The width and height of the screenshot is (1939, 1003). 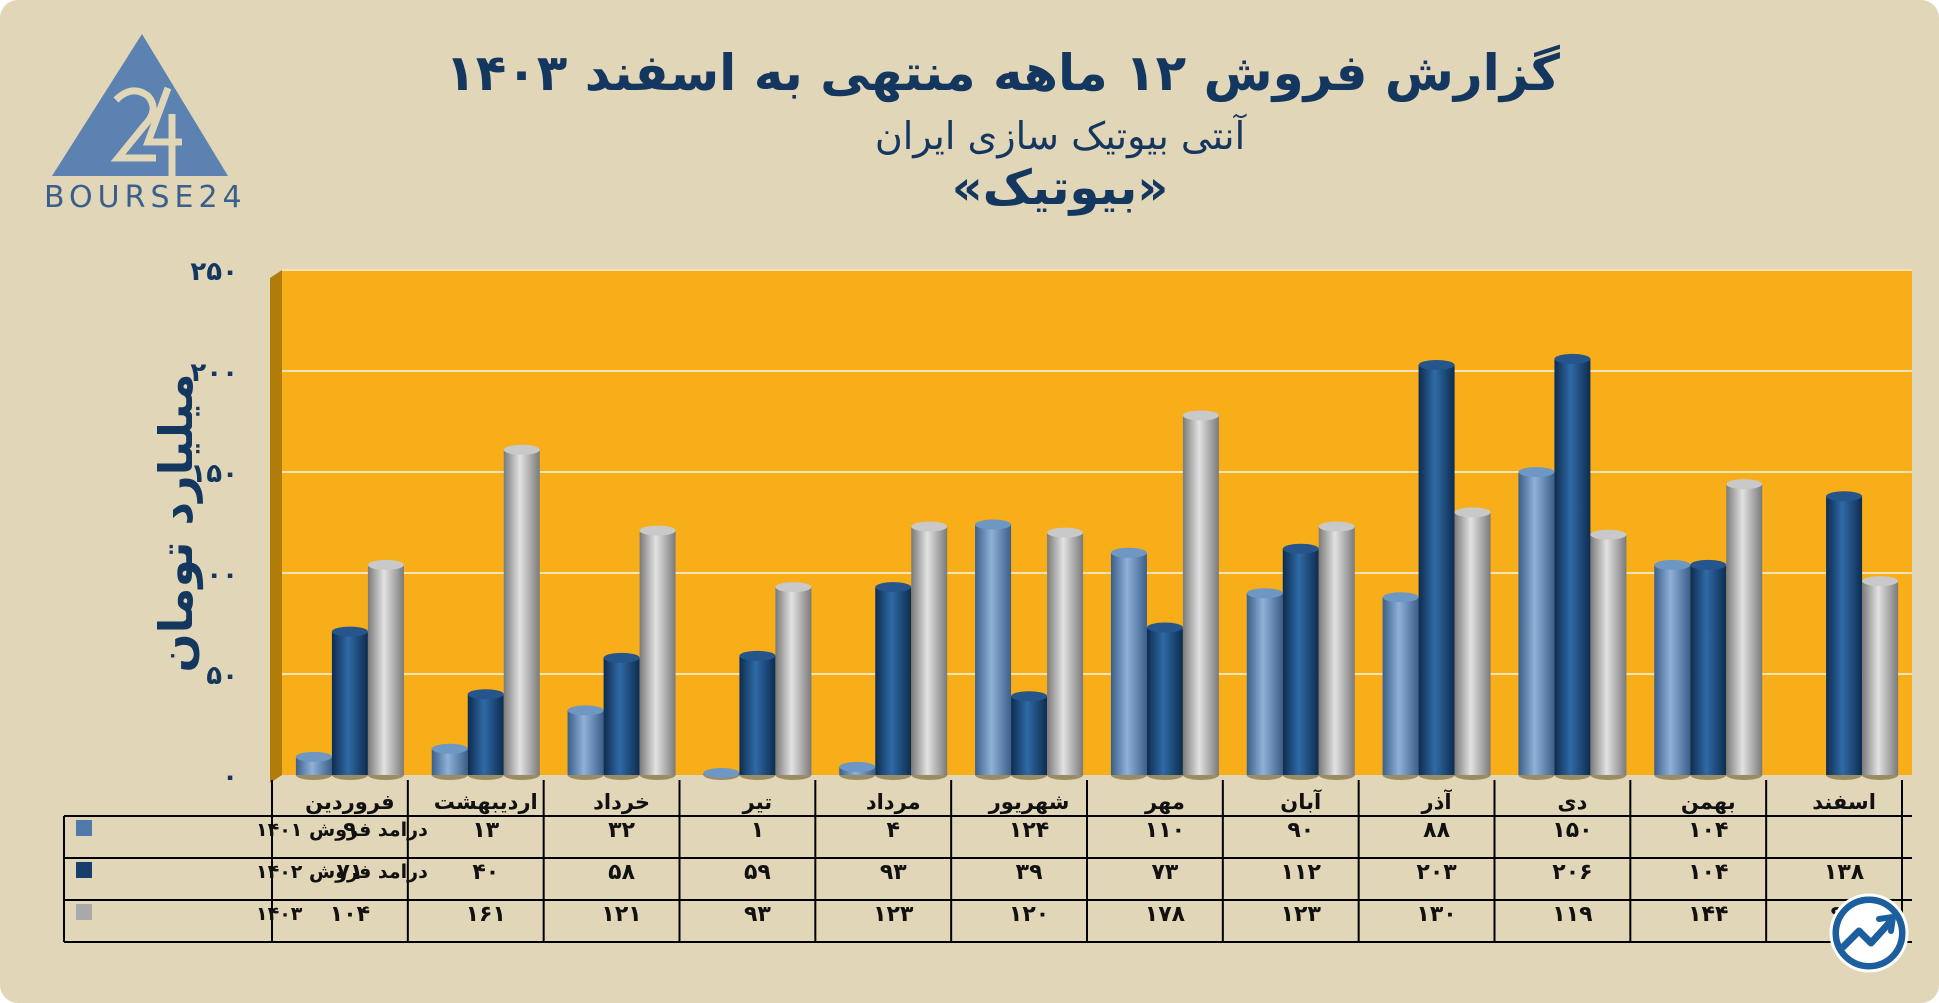 What do you see at coordinates (1165, 830) in the screenshot?
I see `data-label: ۱۱۰` at bounding box center [1165, 830].